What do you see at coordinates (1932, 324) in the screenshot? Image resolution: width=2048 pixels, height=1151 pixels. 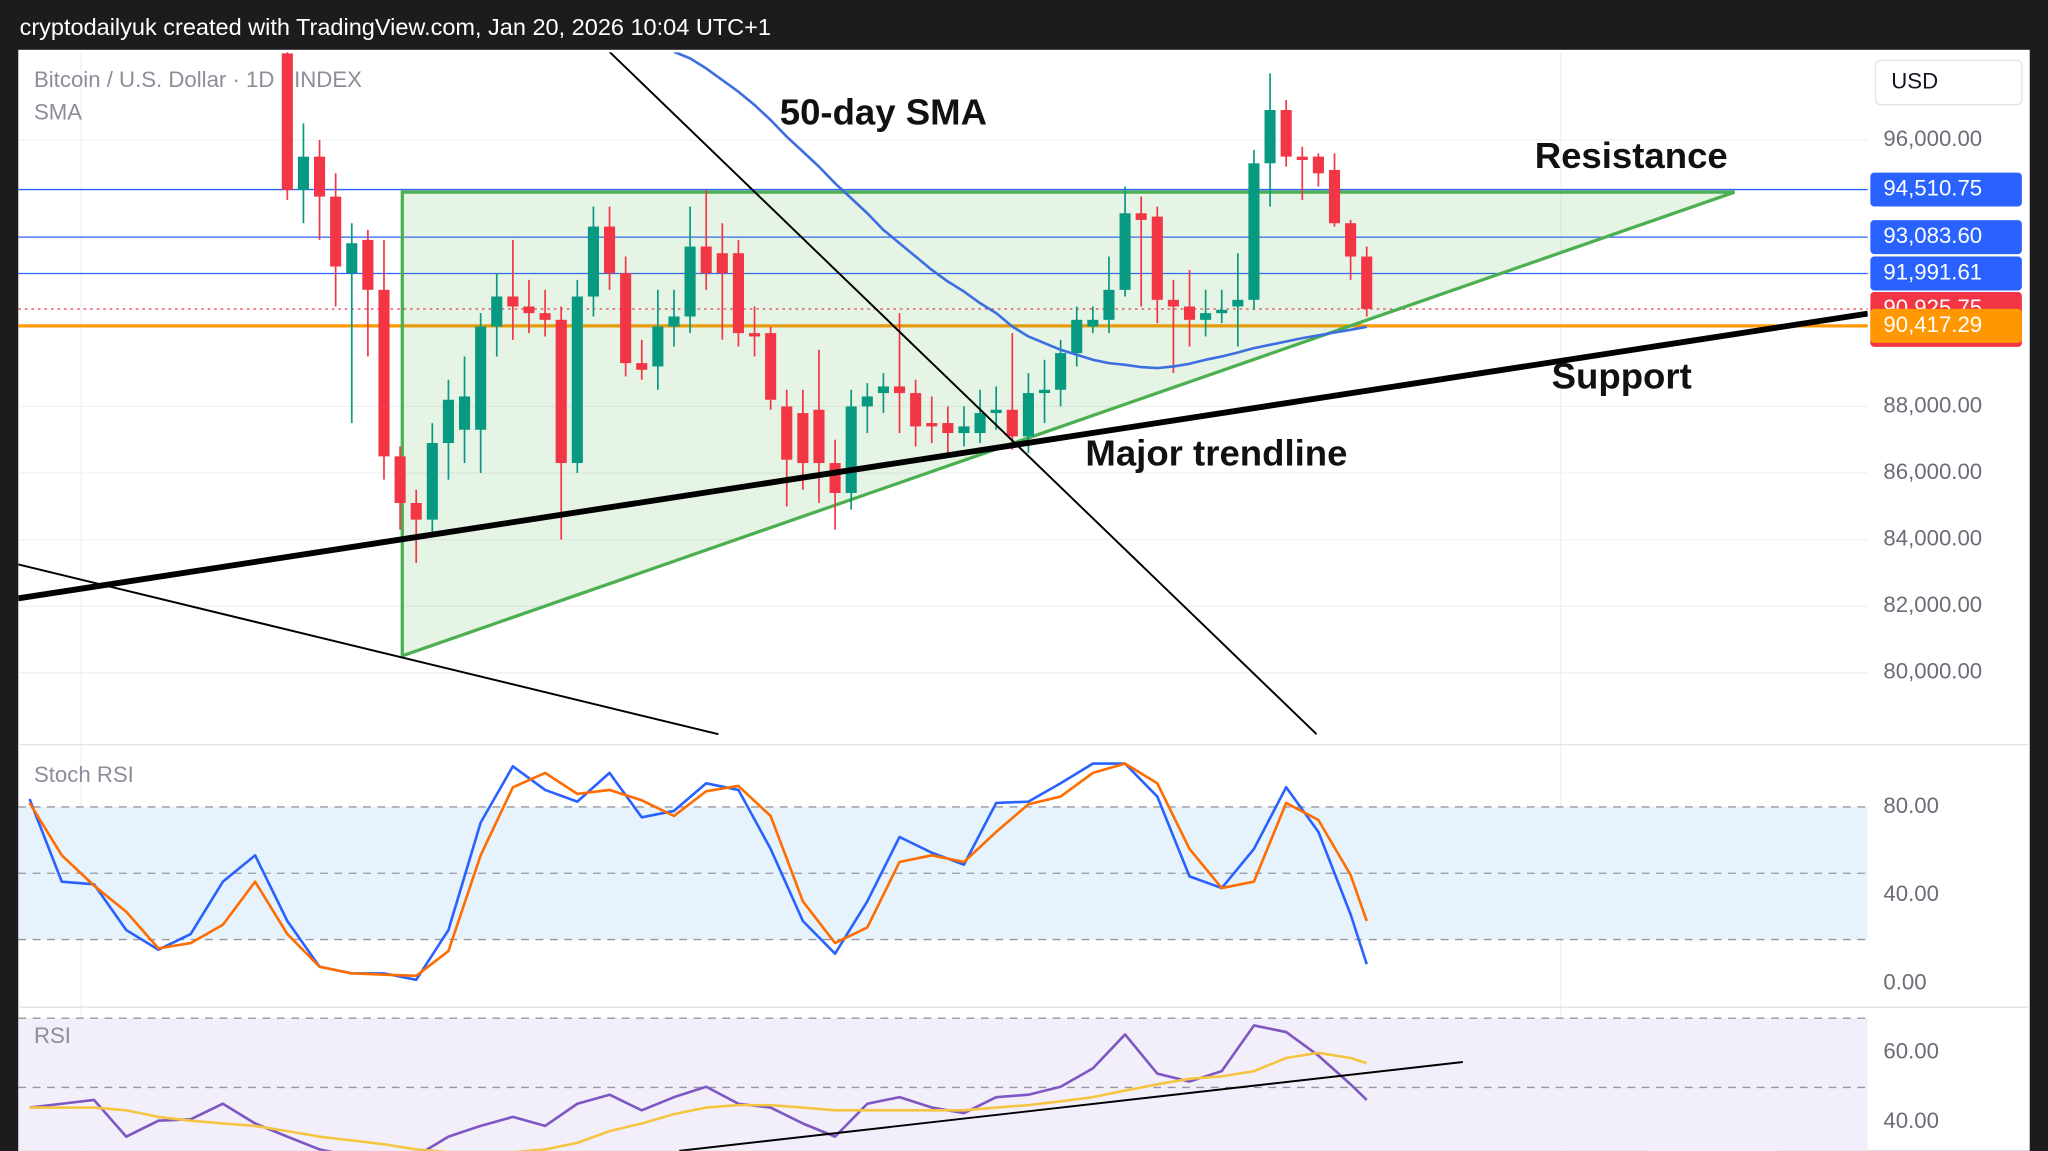 I see `price-tag-label: 90,417.29` at bounding box center [1932, 324].